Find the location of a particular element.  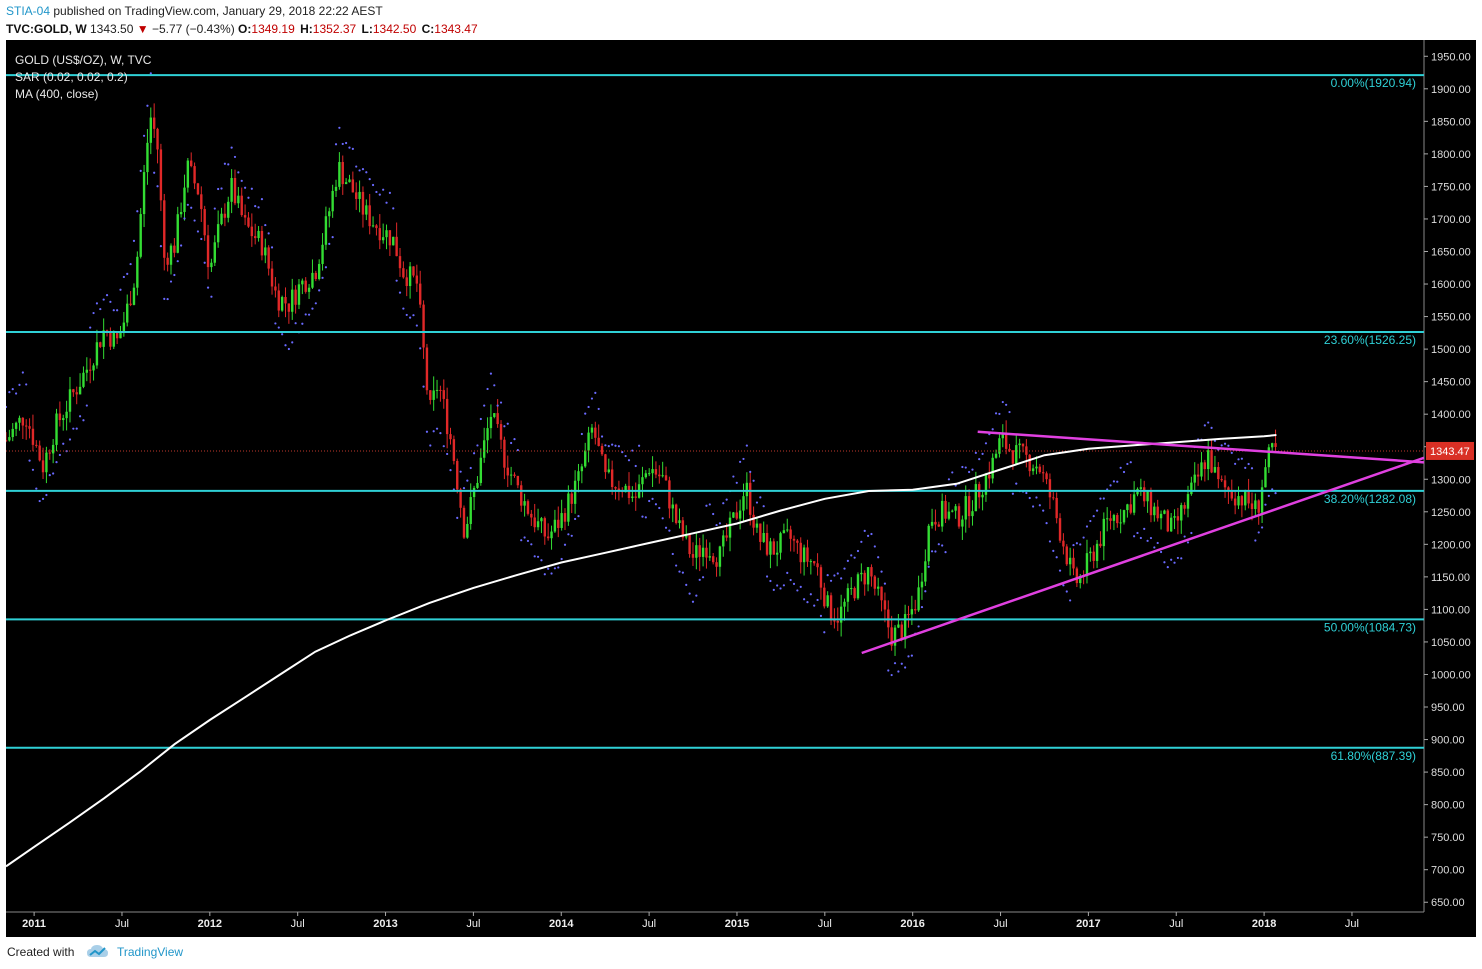

y-tick-label: 1400.00 is located at coordinates (1451, 415).